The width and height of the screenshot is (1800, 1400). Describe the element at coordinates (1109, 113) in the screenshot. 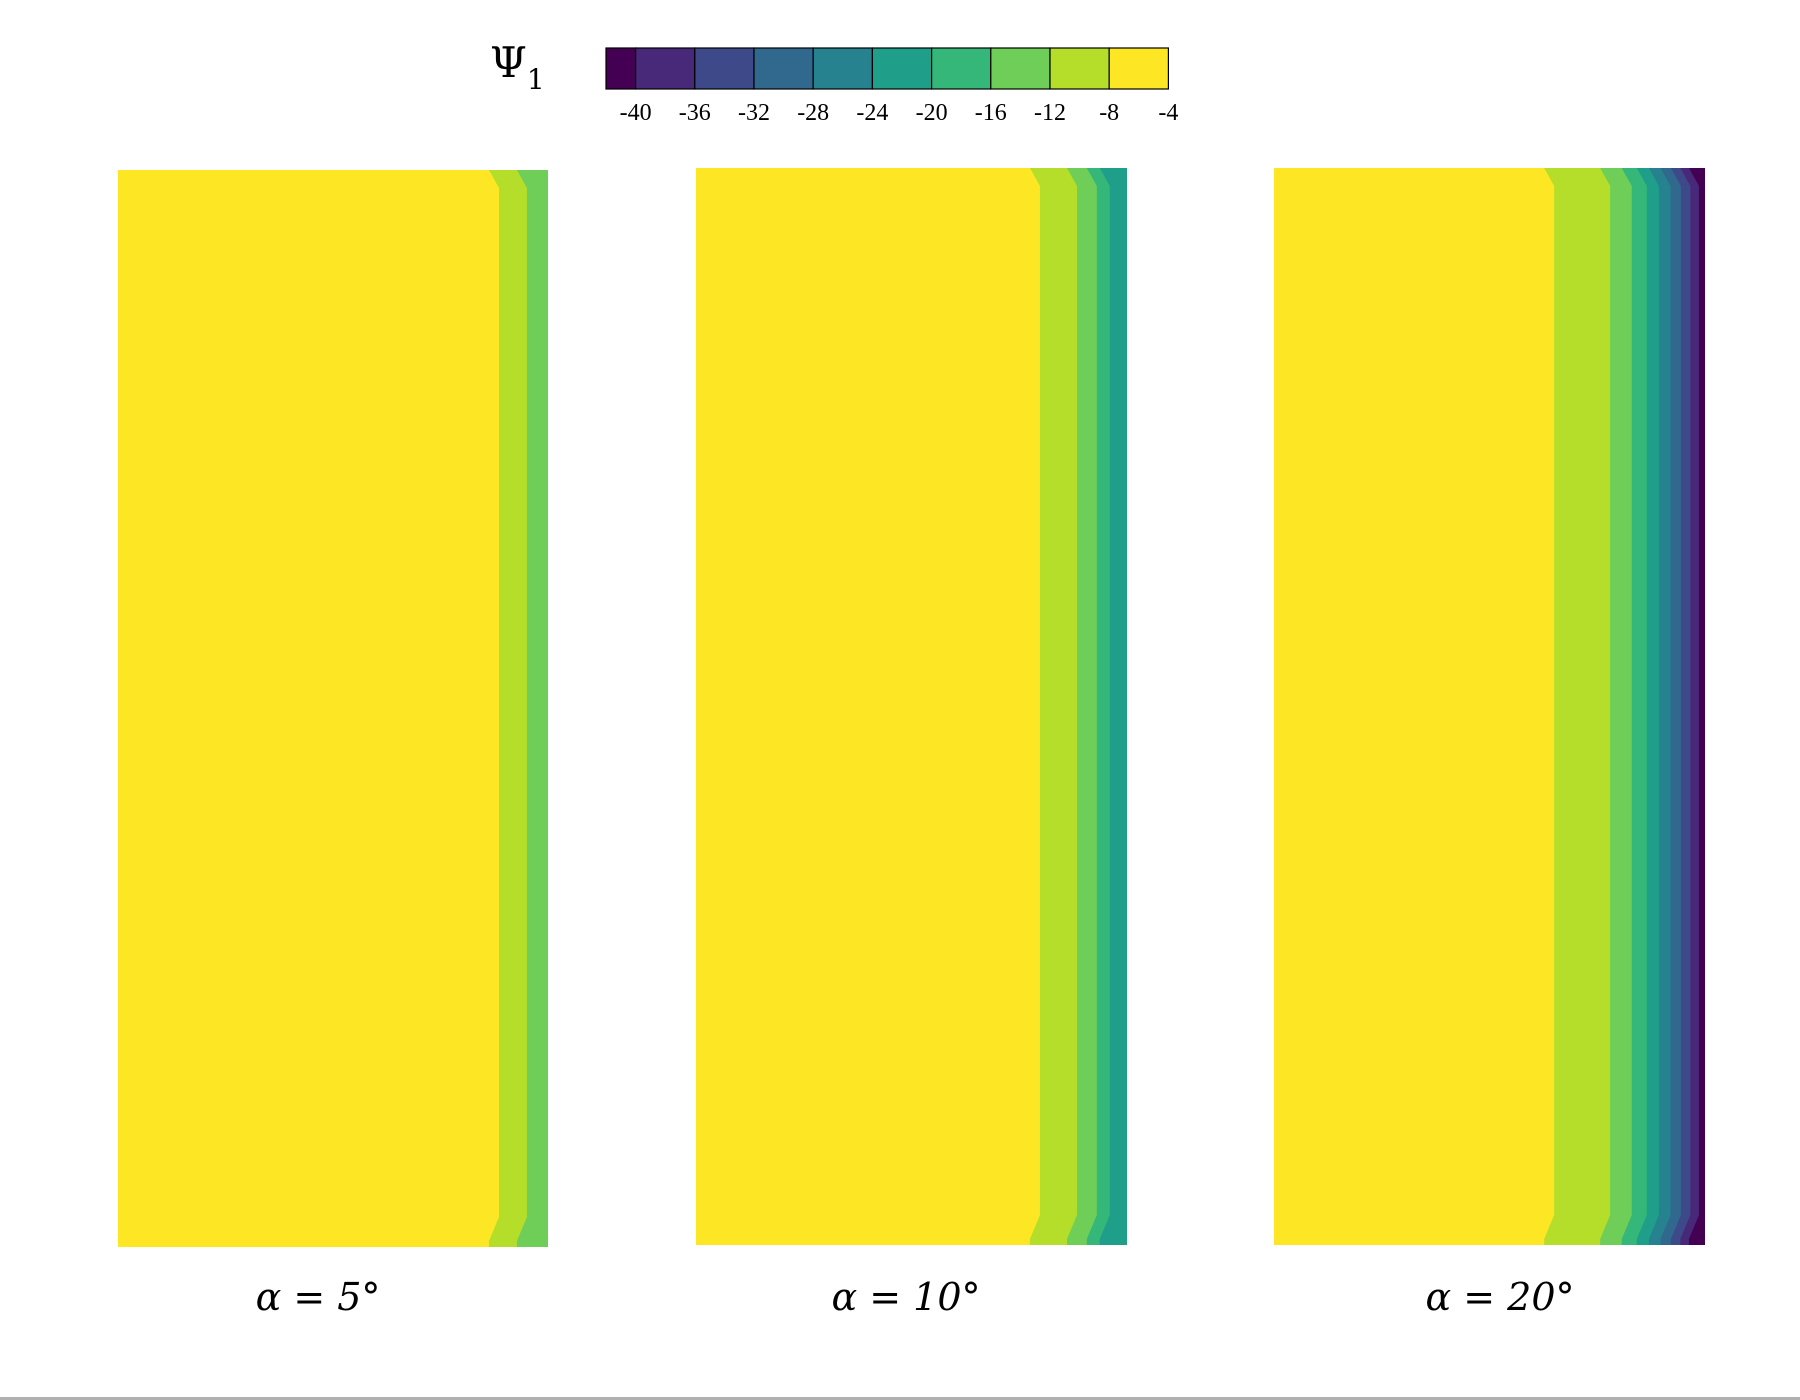

I see `colorbar-tick-label: -8` at that location.